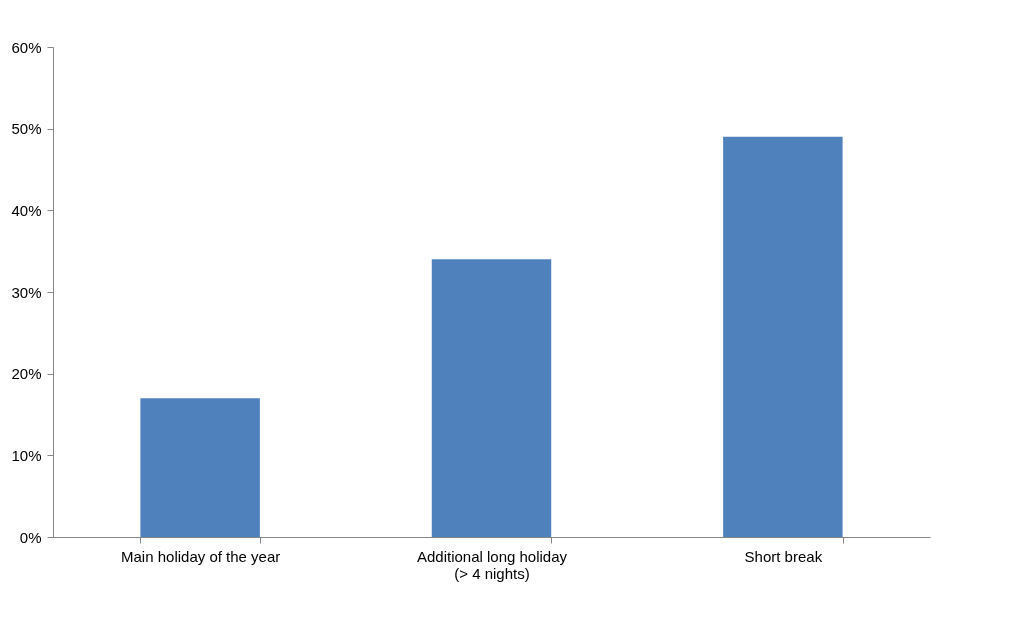 Image resolution: width=1030 pixels, height=626 pixels. Describe the element at coordinates (26, 129) in the screenshot. I see `y-tick-label: 50%` at that location.